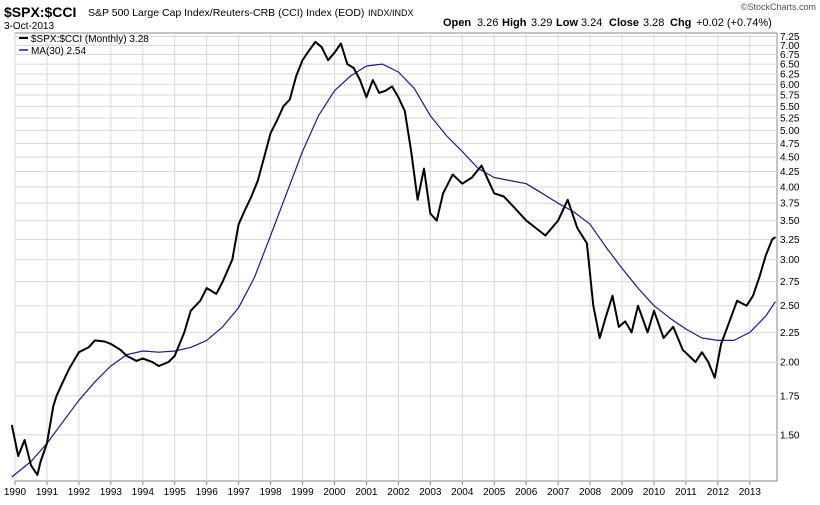 This screenshot has width=820, height=505. Describe the element at coordinates (790, 187) in the screenshot. I see `y-tick-label: 4.00` at that location.